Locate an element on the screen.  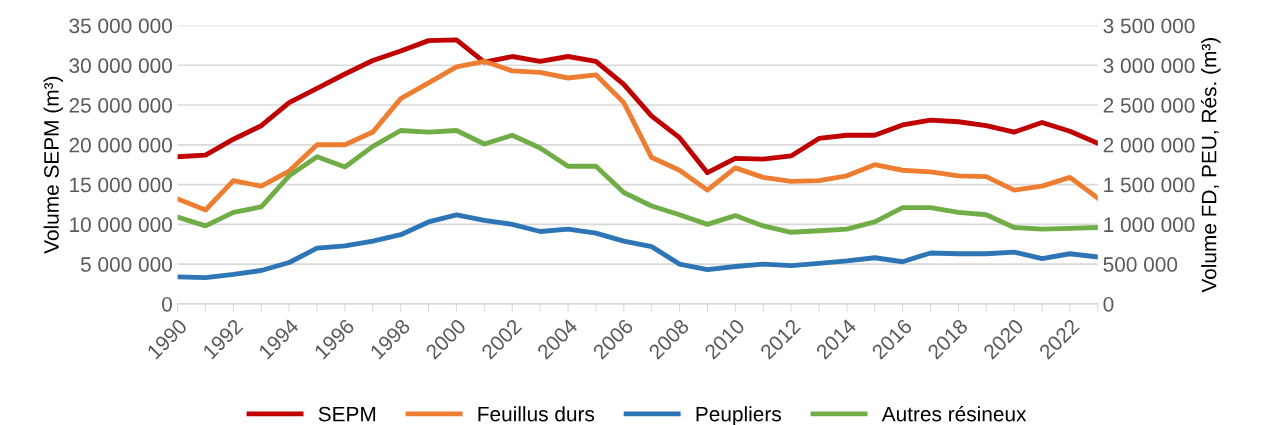
legend-label: Feuillus durs is located at coordinates (536, 414).